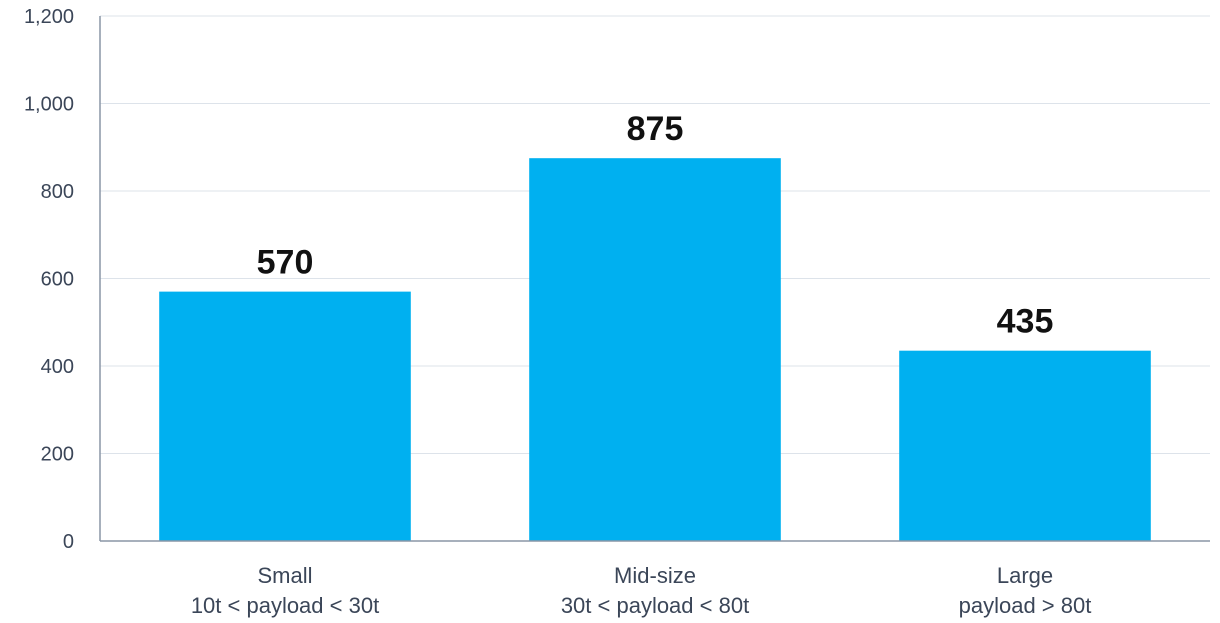 The width and height of the screenshot is (1220, 623). I want to click on x-category-label: payload > 80t, so click(1025, 605).